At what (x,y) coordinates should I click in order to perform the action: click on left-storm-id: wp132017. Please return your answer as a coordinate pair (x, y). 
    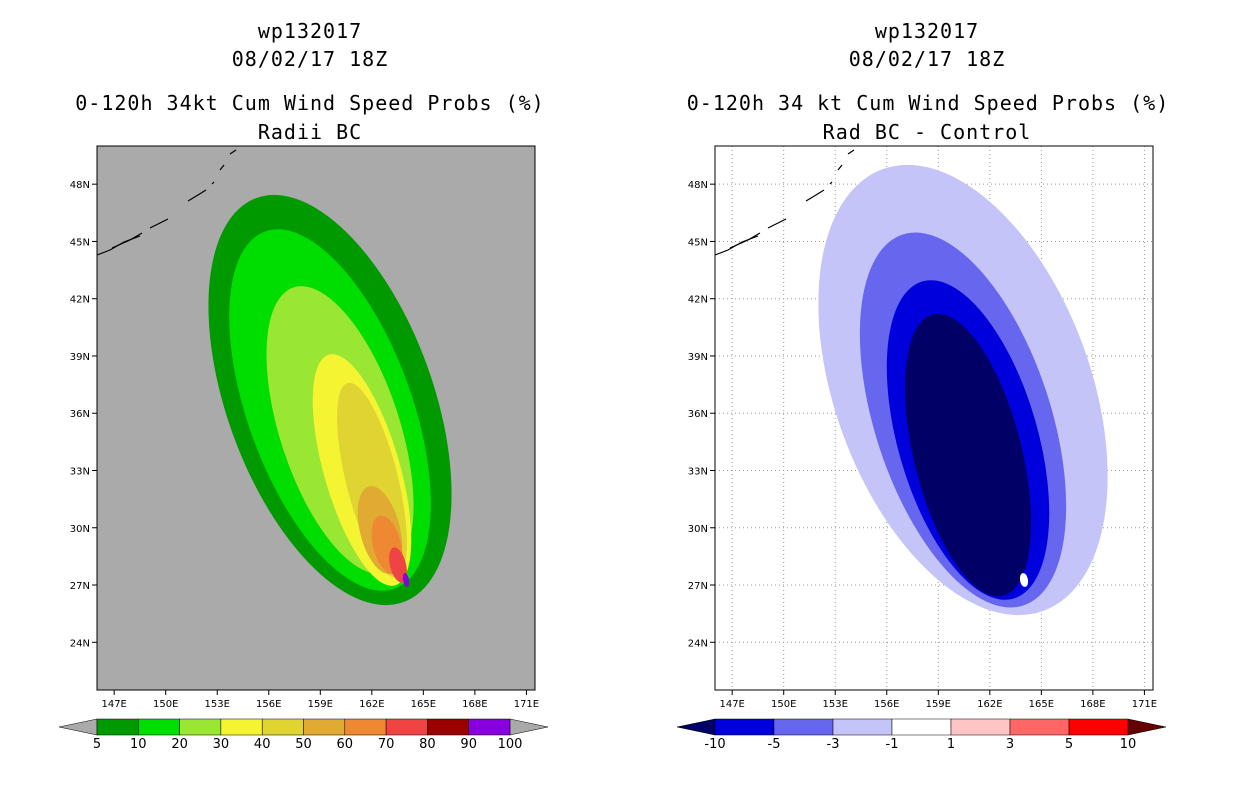
    Looking at the image, I should click on (310, 31).